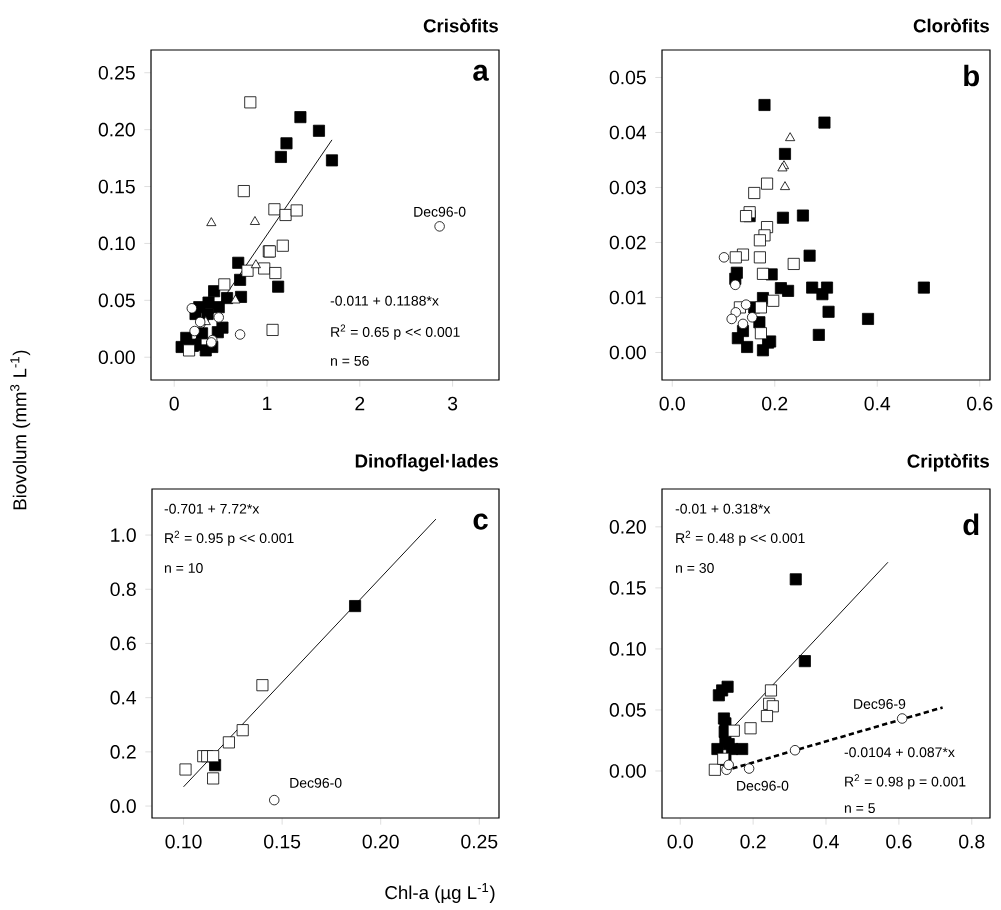 Image resolution: width=1001 pixels, height=910 pixels. Describe the element at coordinates (123, 589) in the screenshot. I see `y-tick-label: 0.8` at that location.